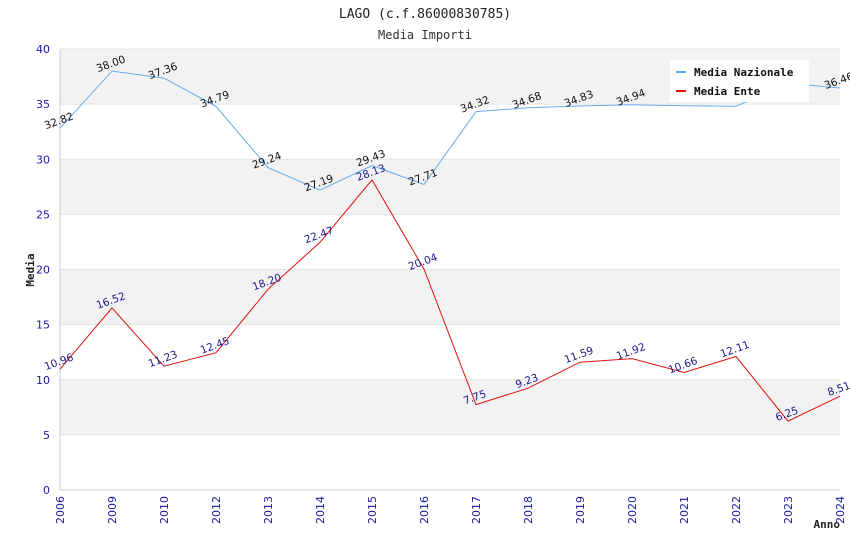  Describe the element at coordinates (528, 510) in the screenshot. I see `x-tick-label: 2018` at that location.